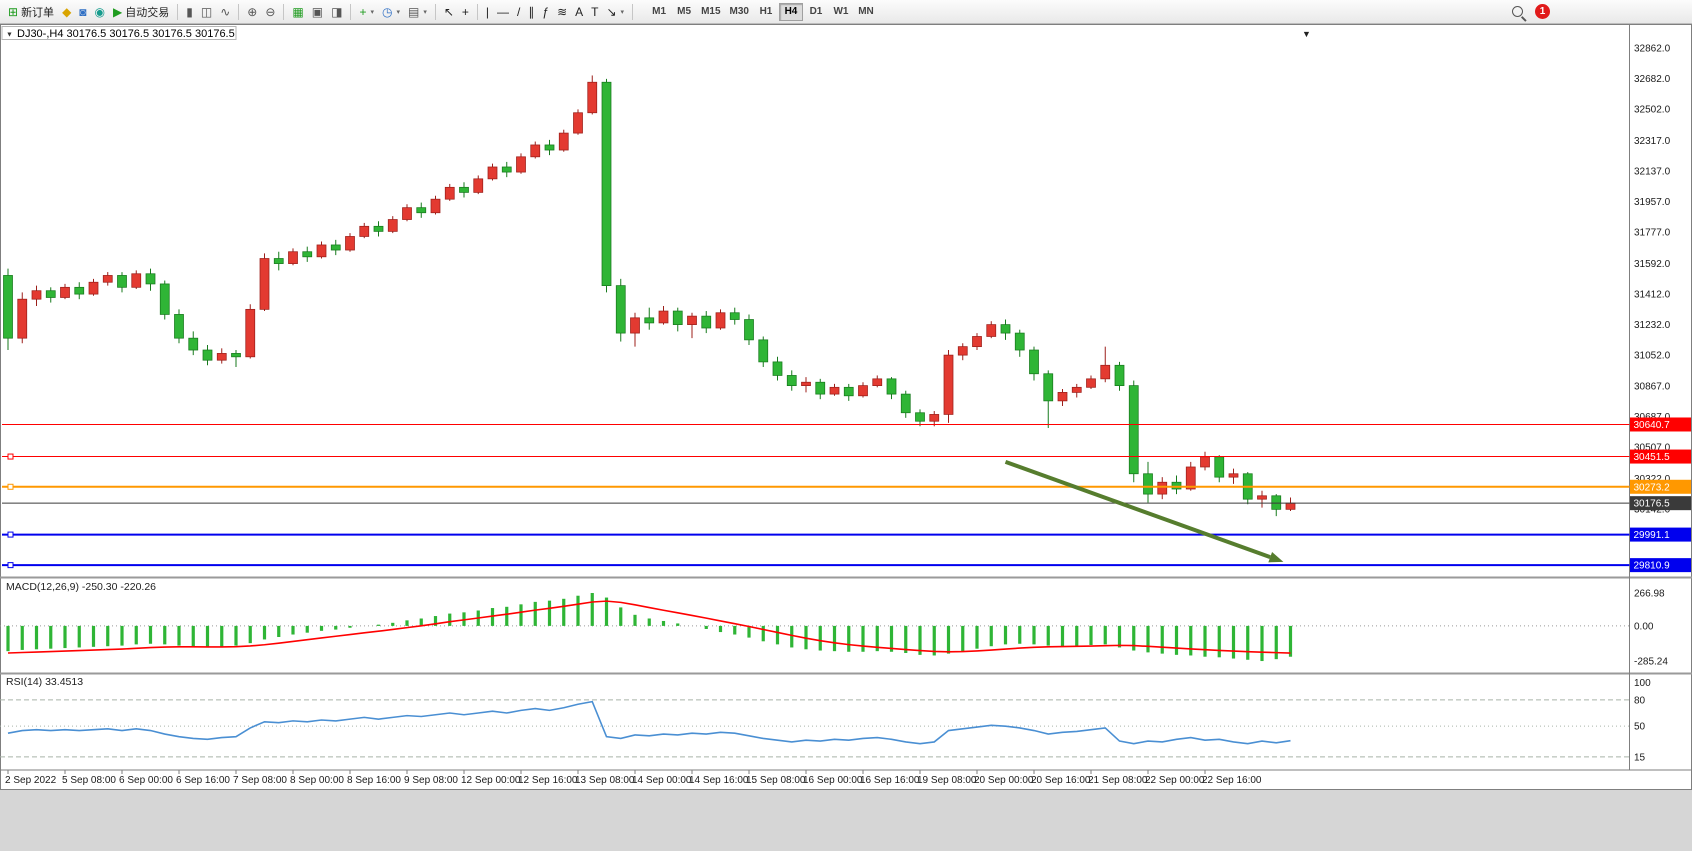 The image size is (1692, 851). What do you see at coordinates (662, 780) in the screenshot?
I see `time-axis-label: 14 Sep 00:00` at bounding box center [662, 780].